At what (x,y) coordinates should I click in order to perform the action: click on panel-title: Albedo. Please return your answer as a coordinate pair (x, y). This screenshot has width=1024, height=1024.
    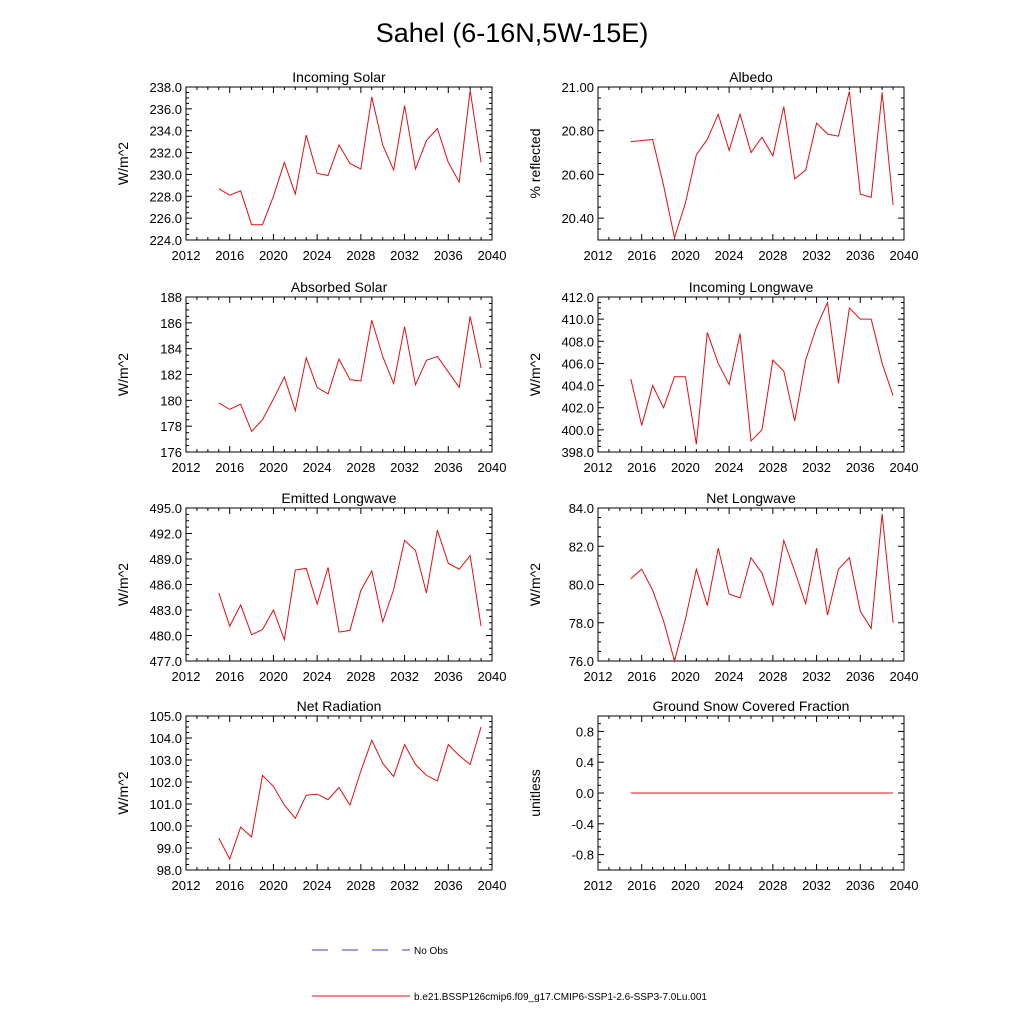
    Looking at the image, I should click on (751, 77).